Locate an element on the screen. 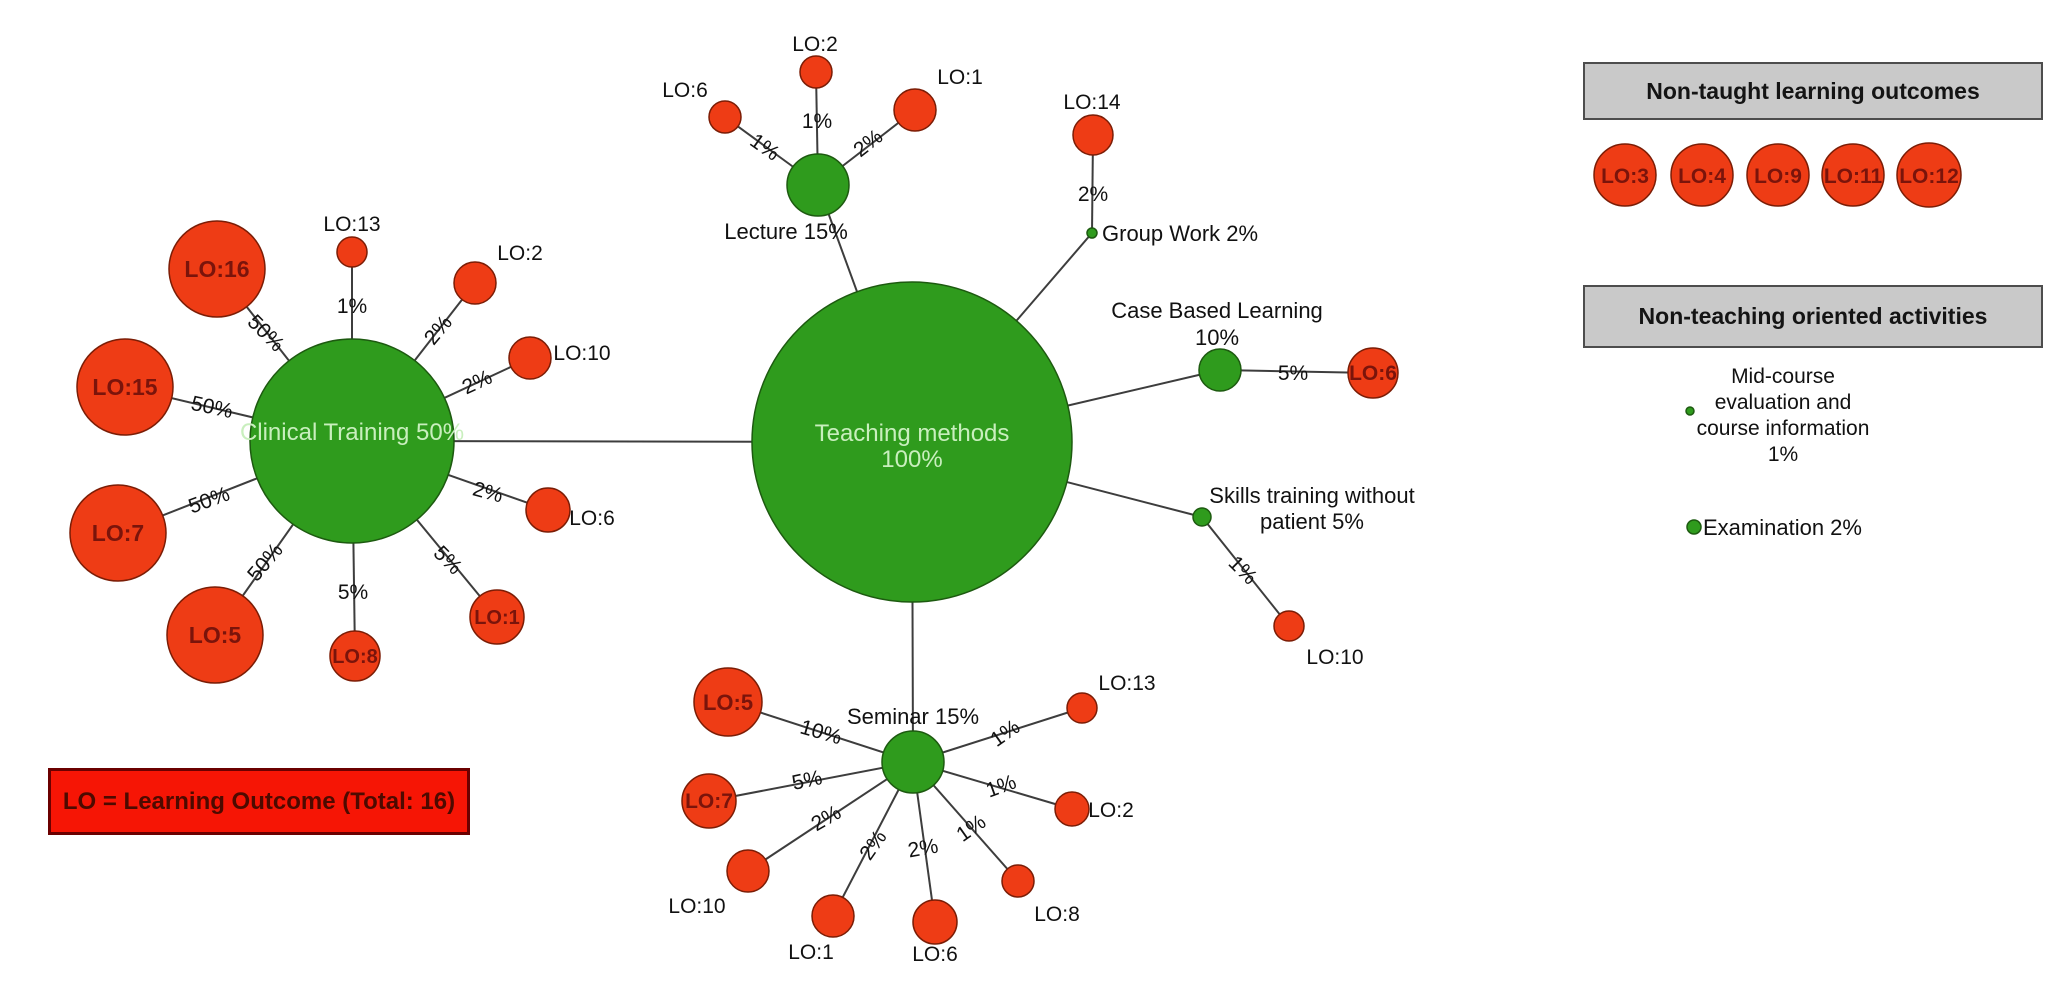  node-clinical is located at coordinates (352, 441).